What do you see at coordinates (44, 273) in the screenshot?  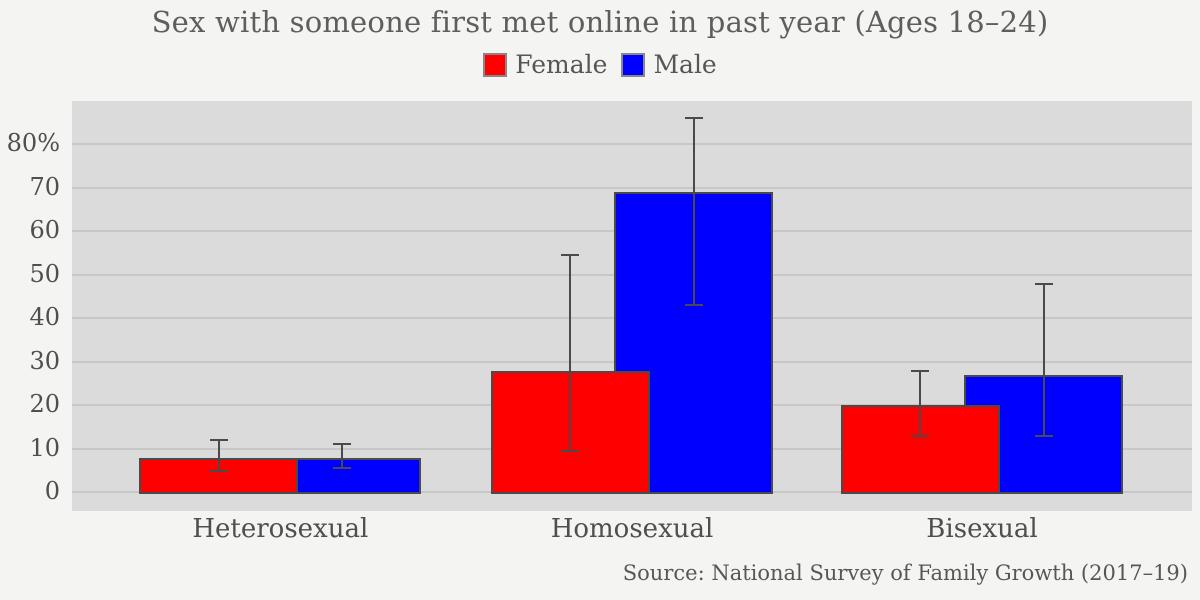 I see `y-tick-label-50: 50` at bounding box center [44, 273].